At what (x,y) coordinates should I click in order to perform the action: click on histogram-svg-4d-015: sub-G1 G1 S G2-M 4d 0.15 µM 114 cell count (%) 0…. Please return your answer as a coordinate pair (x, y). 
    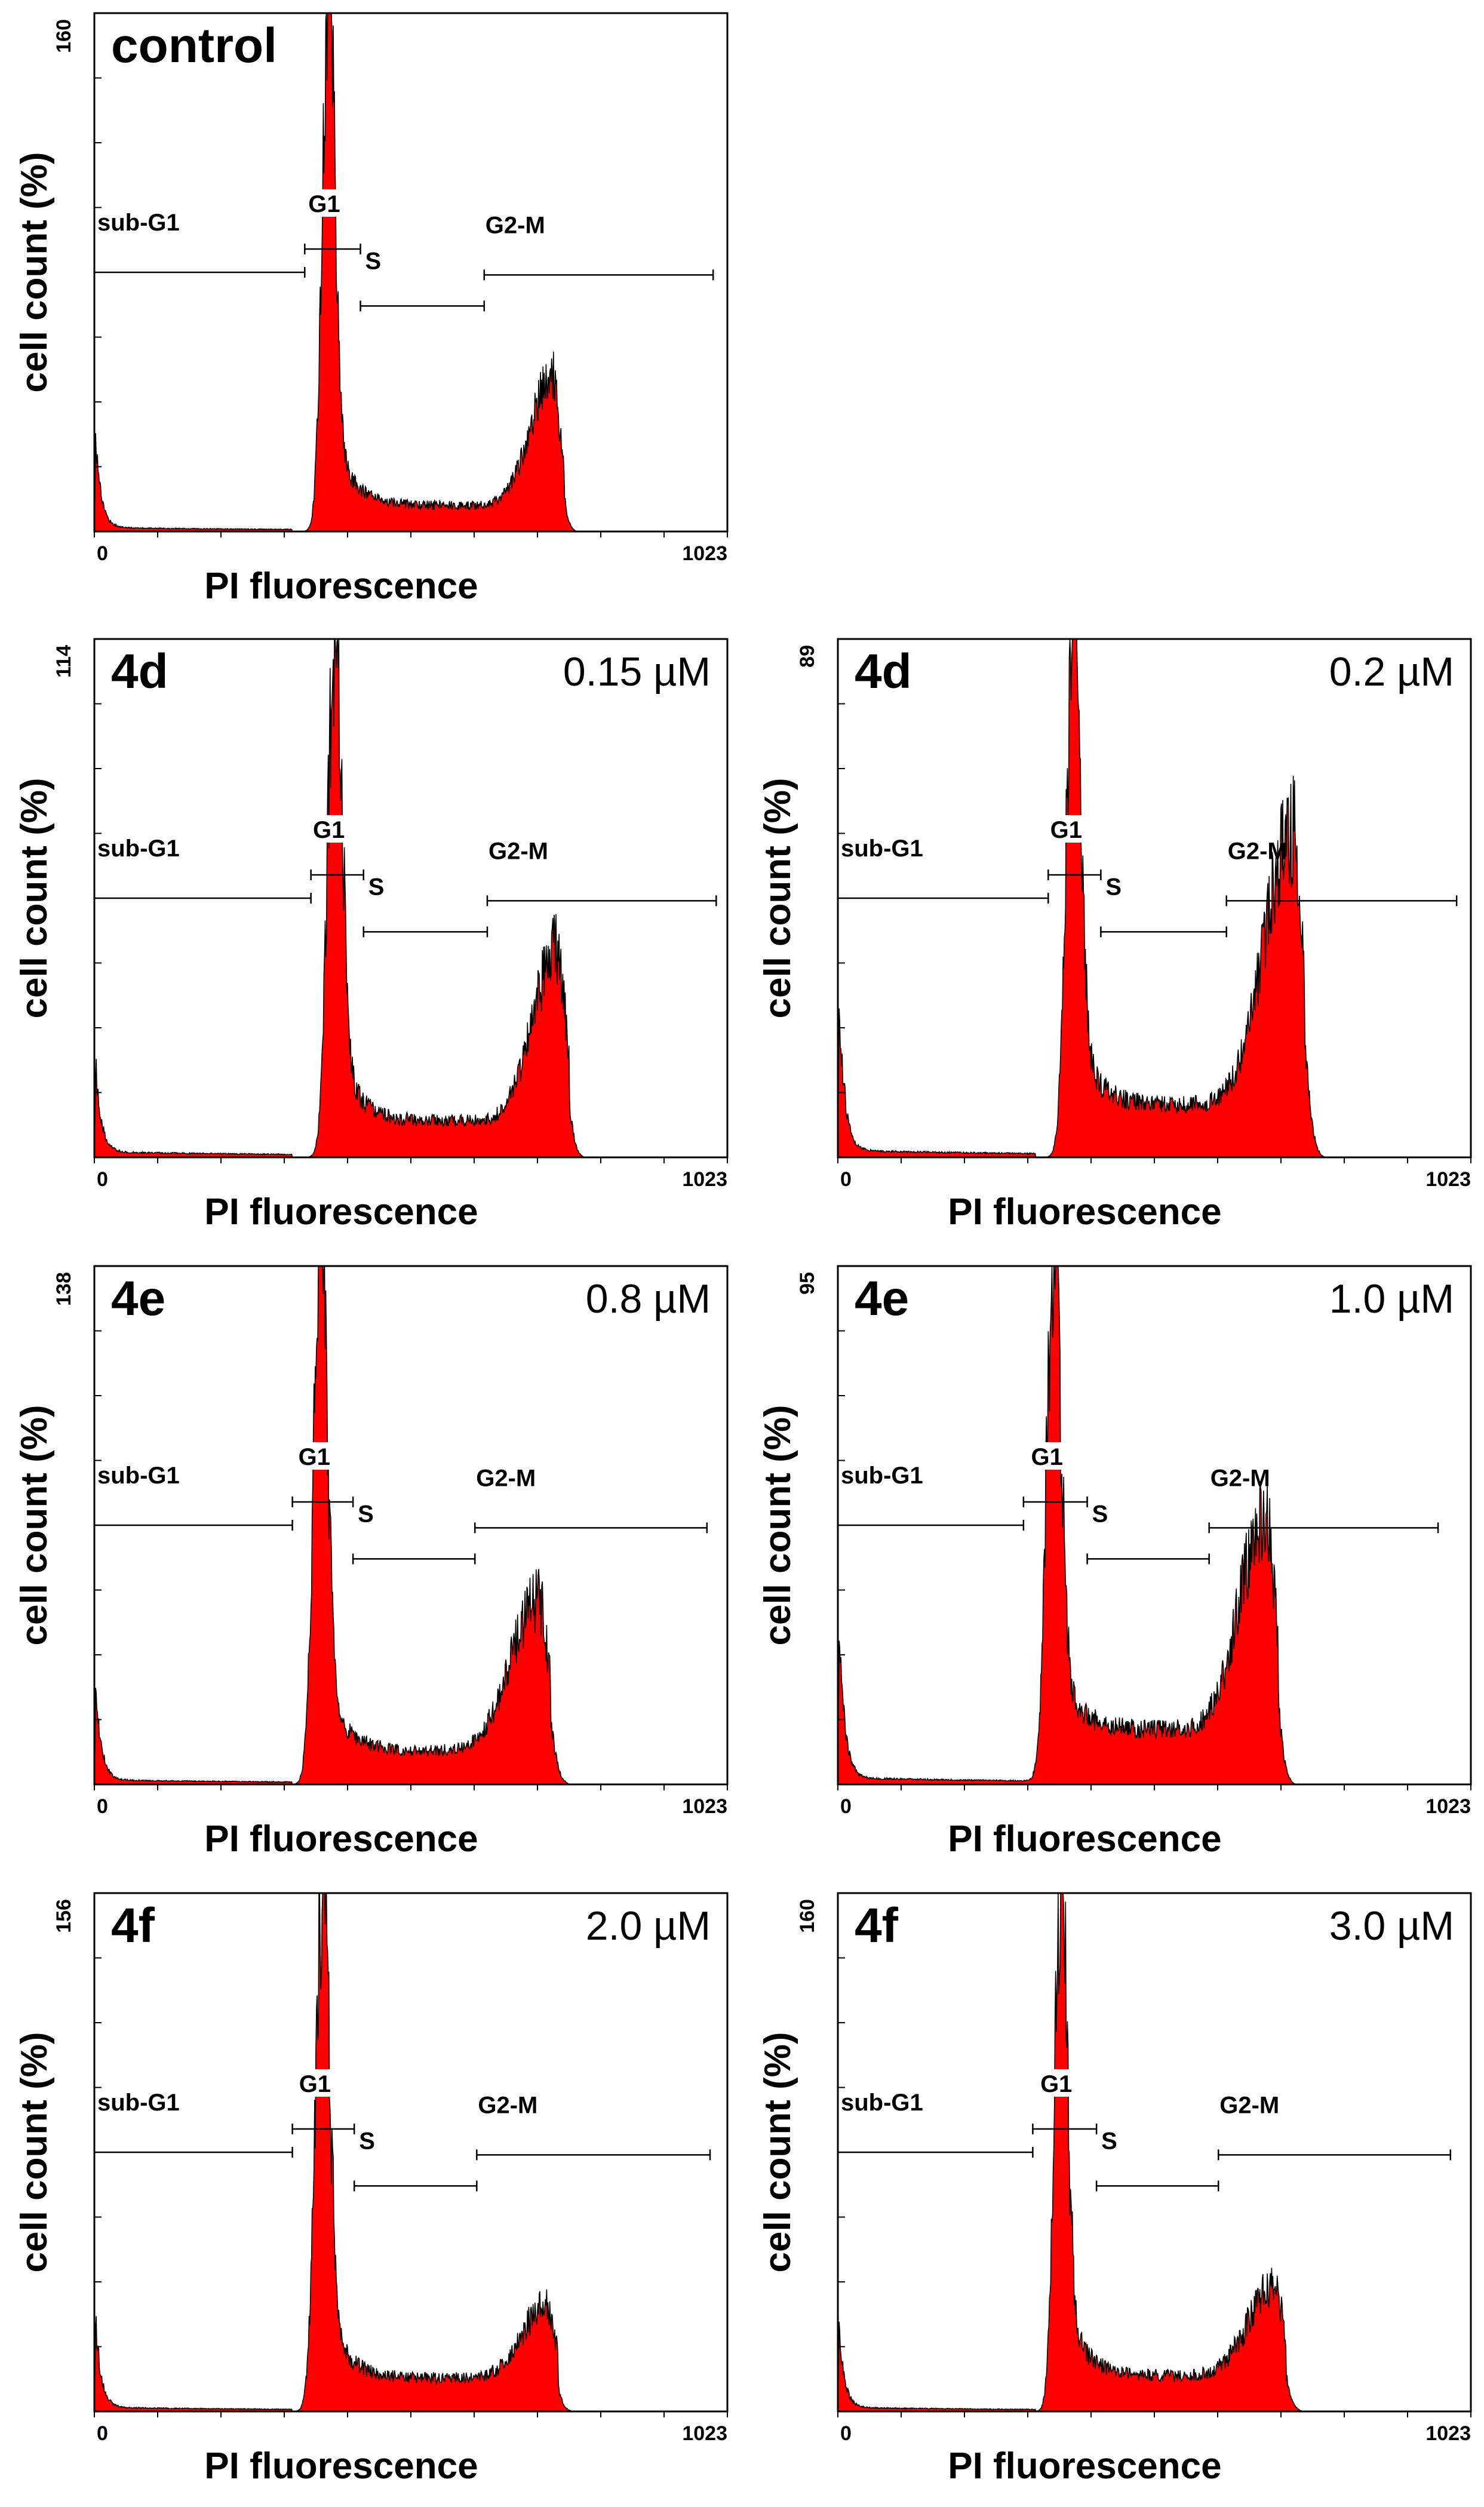
    Looking at the image, I should click on (371, 935).